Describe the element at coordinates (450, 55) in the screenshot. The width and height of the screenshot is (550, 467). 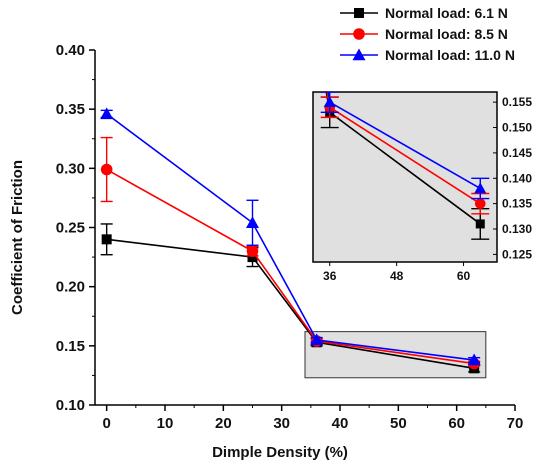
I see `legend-label: Normal load: 11.0 N` at that location.